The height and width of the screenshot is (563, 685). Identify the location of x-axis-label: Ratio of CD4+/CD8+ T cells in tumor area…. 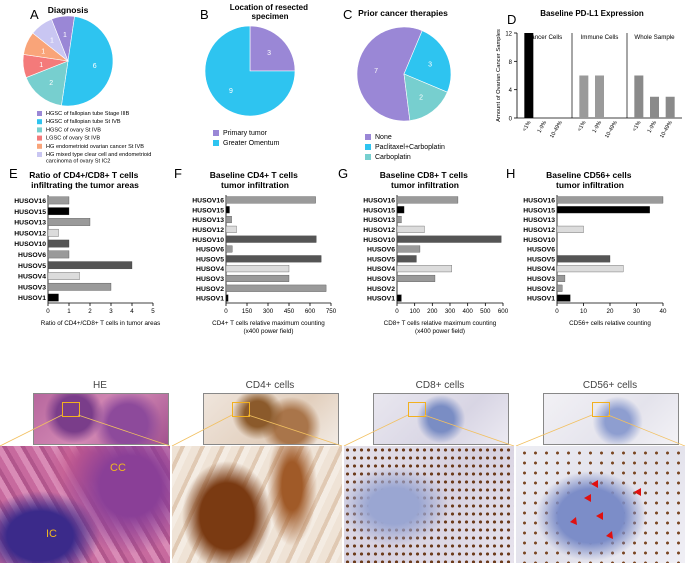
(100, 323).